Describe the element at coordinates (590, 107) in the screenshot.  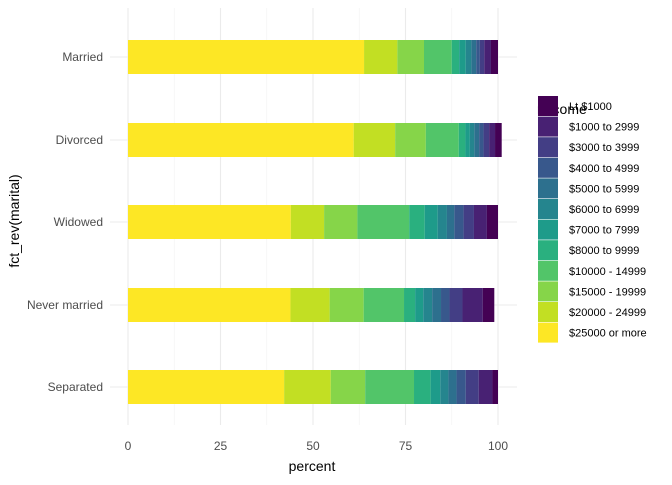
I see `legend-label: Lt $1000` at that location.